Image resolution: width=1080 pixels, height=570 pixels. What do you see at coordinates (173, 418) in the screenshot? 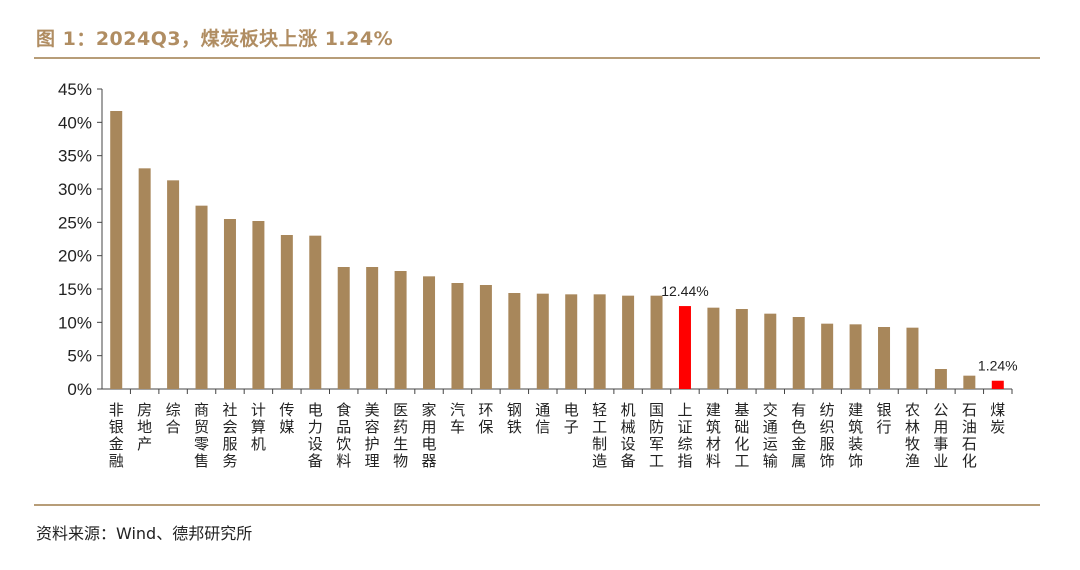
I see `category-label-3: 综合` at bounding box center [173, 418].